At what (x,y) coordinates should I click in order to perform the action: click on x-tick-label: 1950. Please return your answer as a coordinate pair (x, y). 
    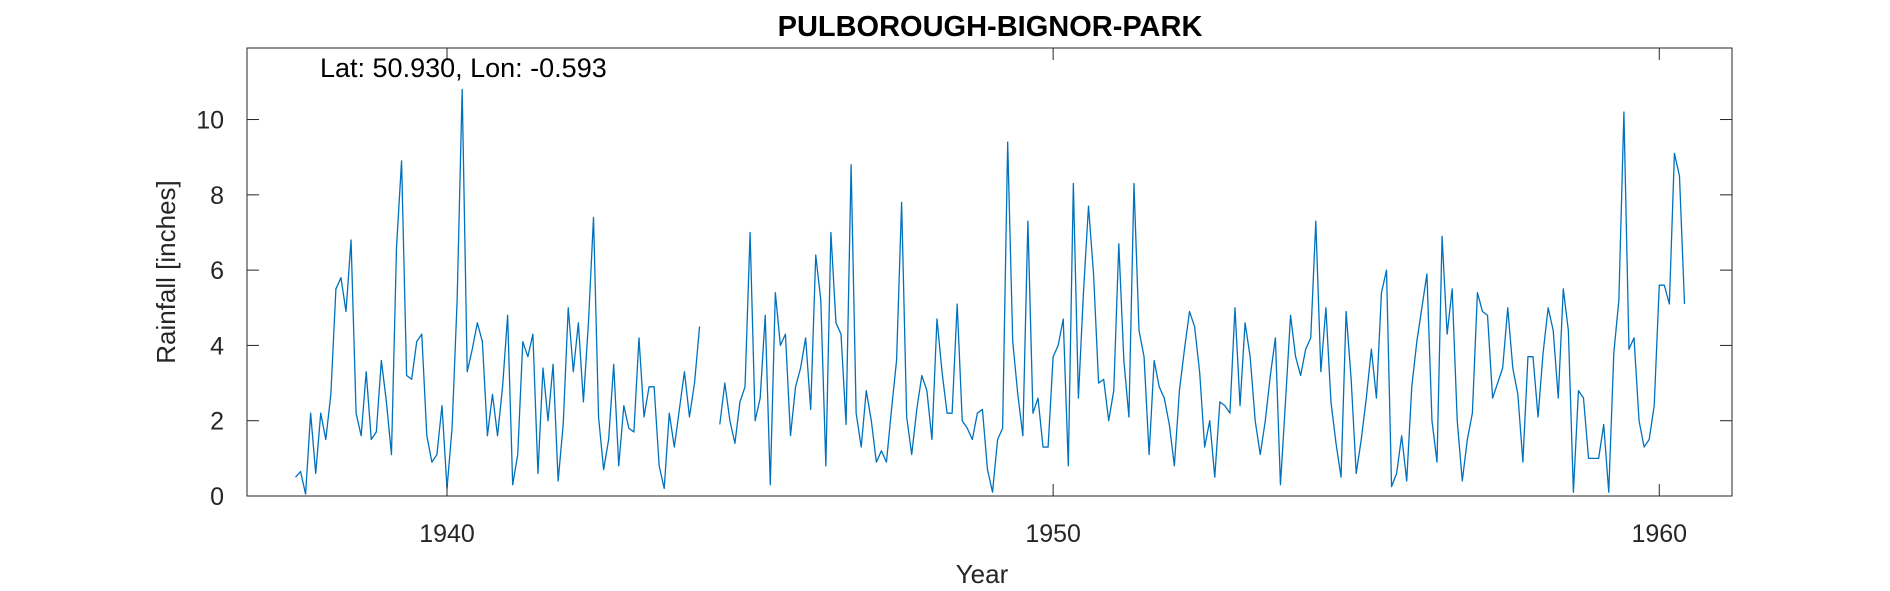
    Looking at the image, I should click on (1053, 534).